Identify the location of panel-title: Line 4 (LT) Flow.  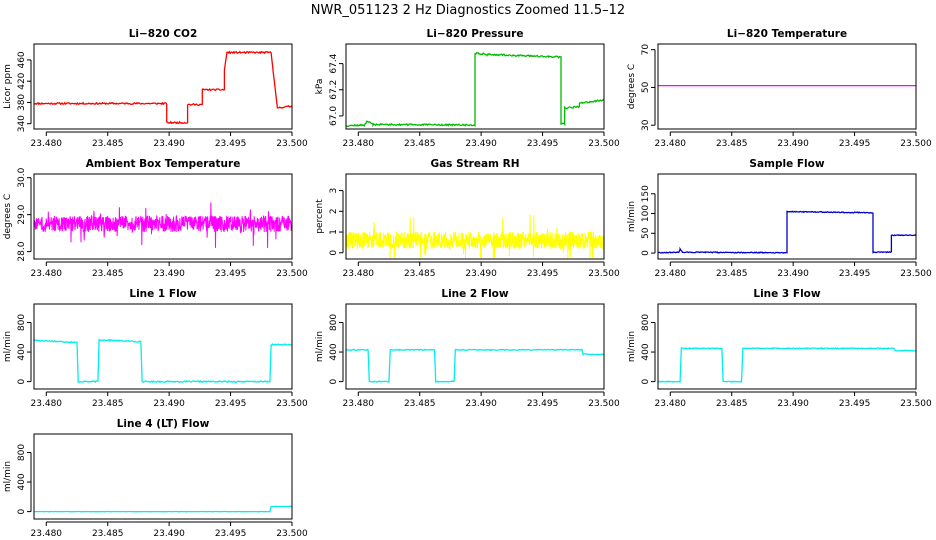
(163, 424).